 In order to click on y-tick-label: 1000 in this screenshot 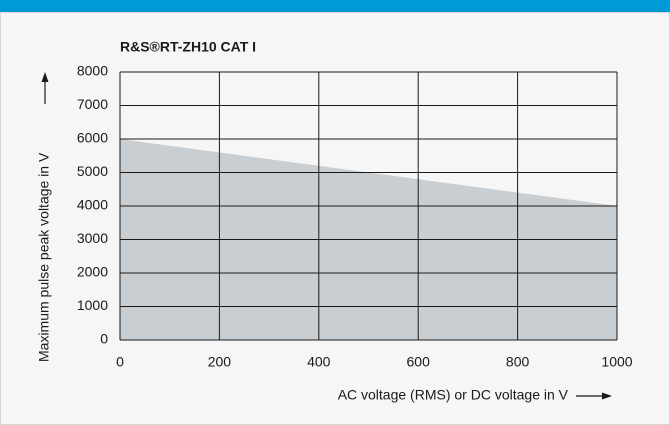, I will do `click(92, 305)`.